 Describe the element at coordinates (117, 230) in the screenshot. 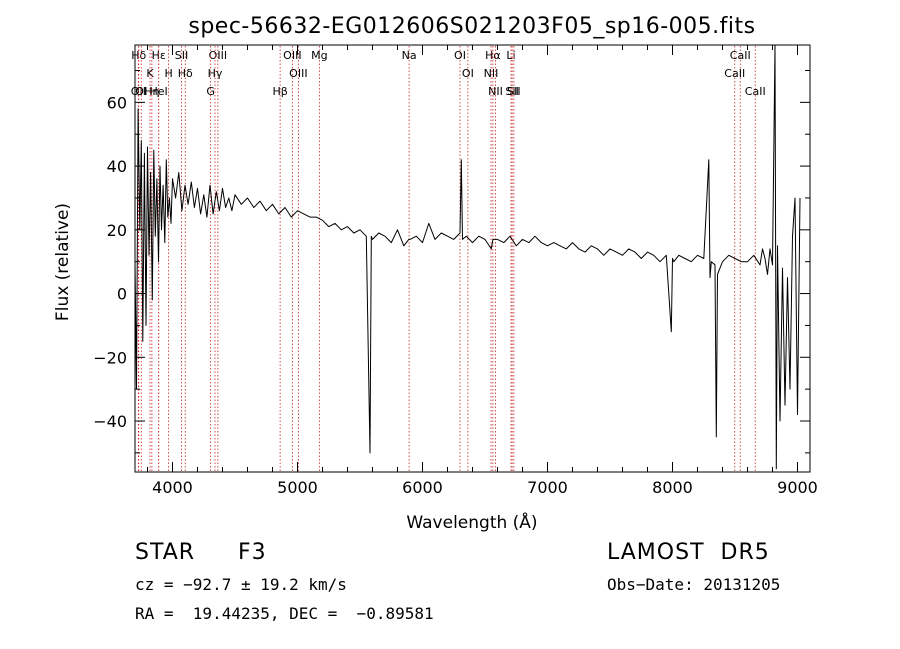

I see `y-tick-label: 20` at that location.